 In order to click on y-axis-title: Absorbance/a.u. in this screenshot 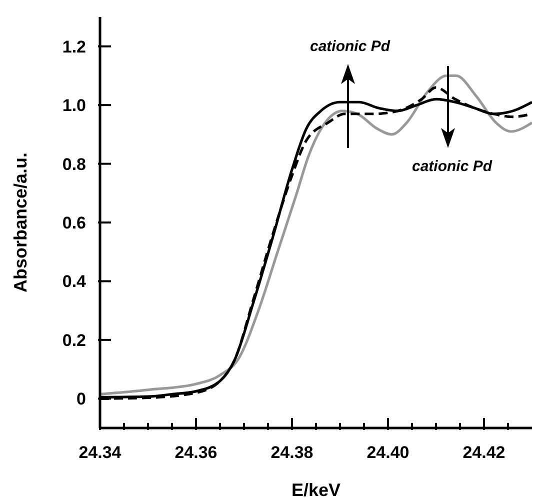, I will do `click(20, 222)`.